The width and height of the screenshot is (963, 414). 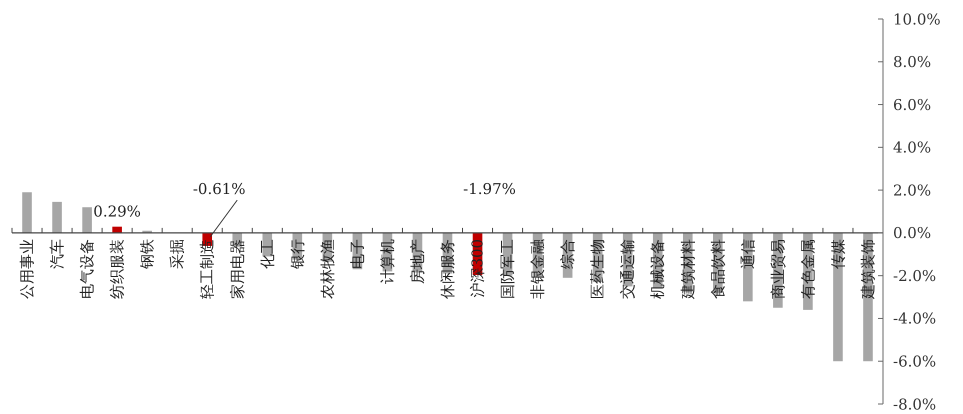 What do you see at coordinates (117, 211) in the screenshot?
I see `data-label: 0.29%` at bounding box center [117, 211].